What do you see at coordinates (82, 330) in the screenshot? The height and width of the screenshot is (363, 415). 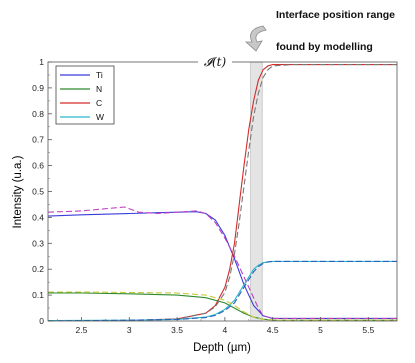 I see `x-tick-label: 2.5` at bounding box center [82, 330].